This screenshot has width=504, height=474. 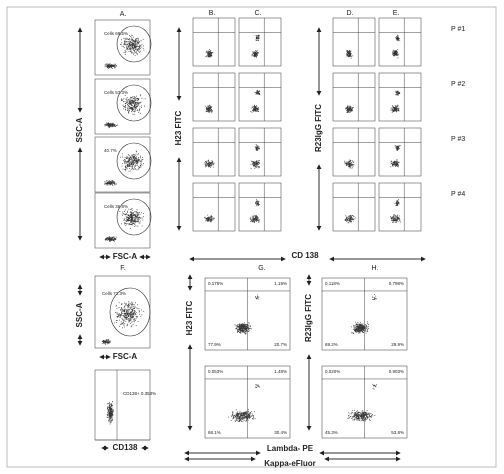 I want to click on quadrant-value: 45.3%, so click(x=331, y=432).